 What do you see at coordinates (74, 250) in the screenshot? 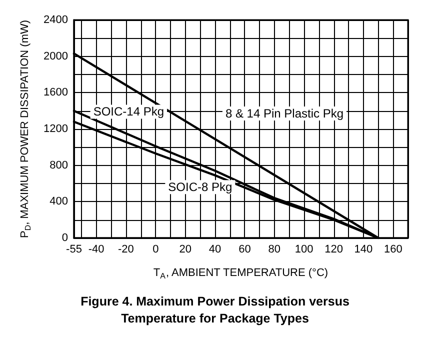
I see `x-tick-label: -55` at bounding box center [74, 250].